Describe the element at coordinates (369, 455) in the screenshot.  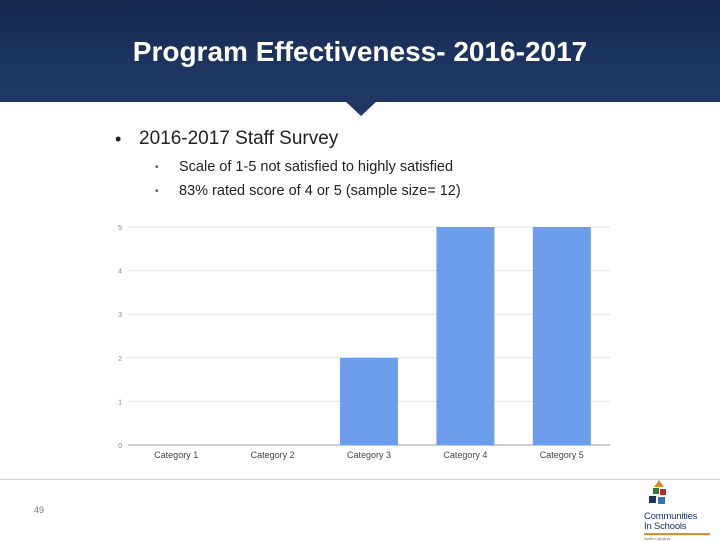
I see `x-tick-label: Category 3` at that location.